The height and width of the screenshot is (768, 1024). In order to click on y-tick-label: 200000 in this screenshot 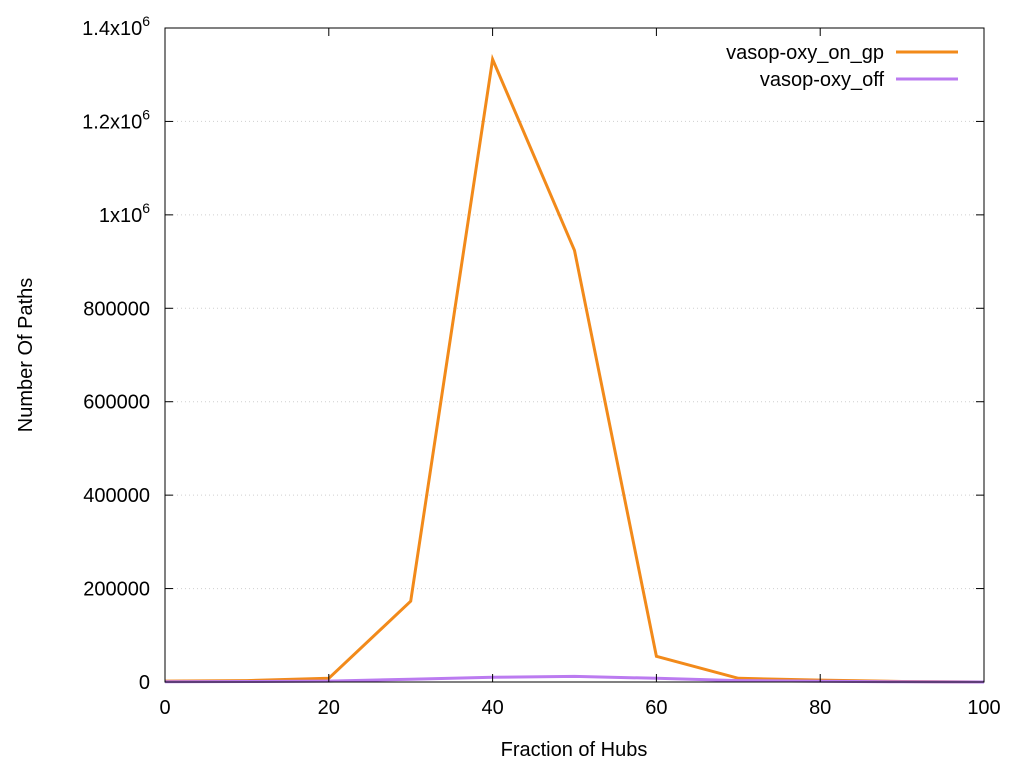, I will do `click(116, 590)`.